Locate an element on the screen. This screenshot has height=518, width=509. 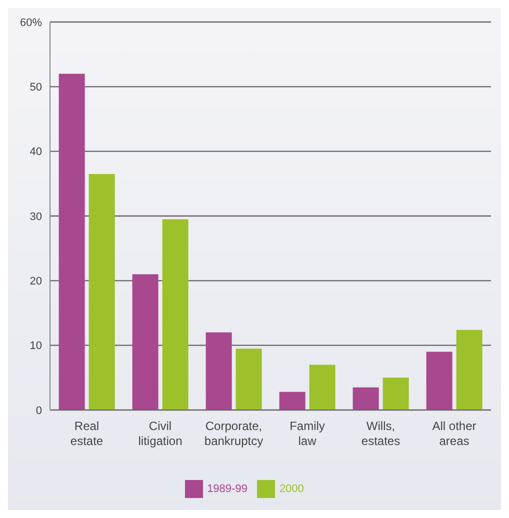
y-tick-label: 50 is located at coordinates (36, 88).